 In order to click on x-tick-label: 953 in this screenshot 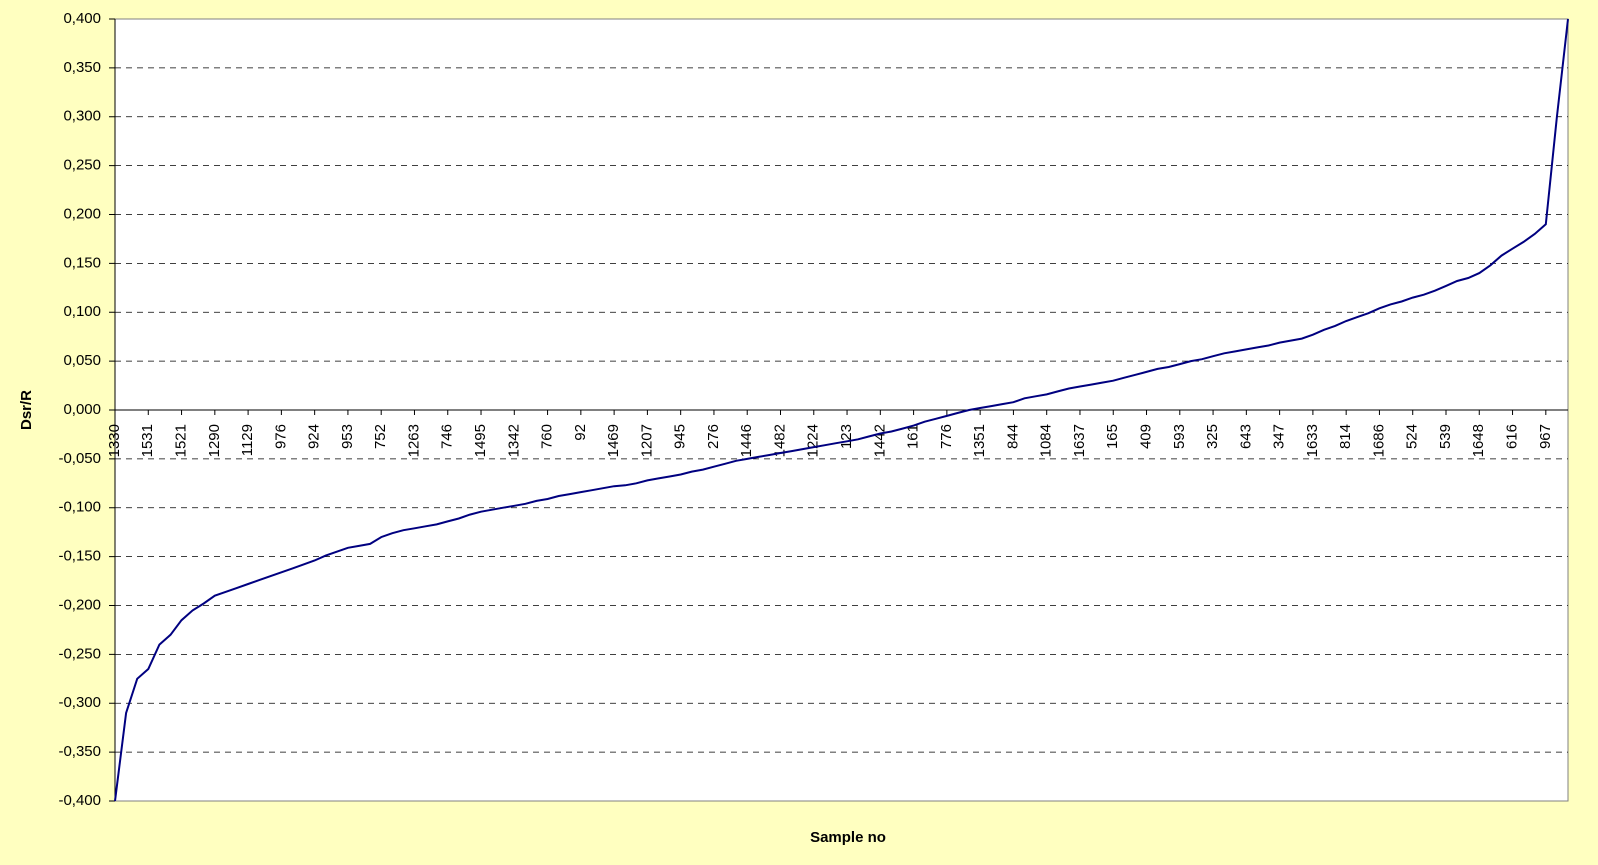, I will do `click(347, 436)`.